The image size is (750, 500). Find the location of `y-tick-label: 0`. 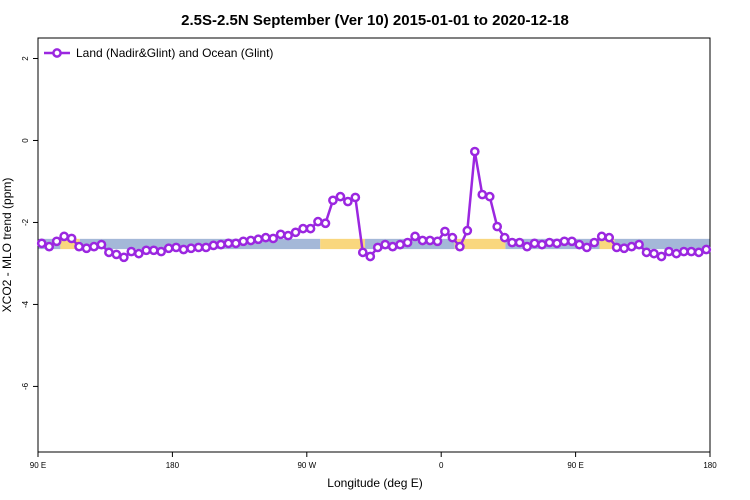

y-tick-label: 0 is located at coordinates (25, 140).